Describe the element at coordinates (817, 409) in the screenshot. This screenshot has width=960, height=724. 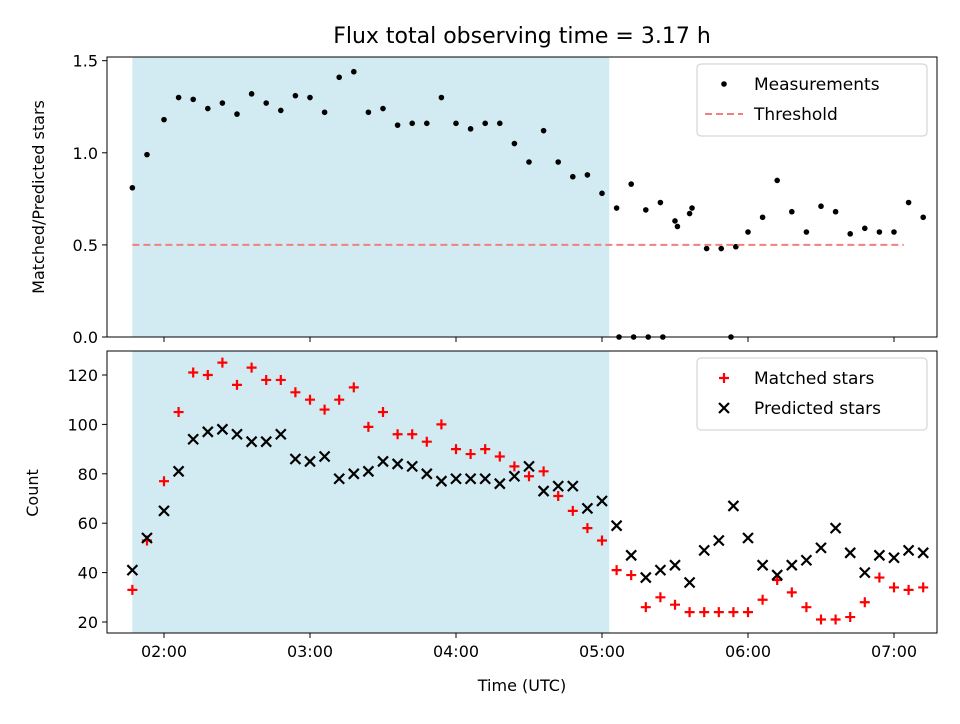
I see `legend-label: Predicted stars` at that location.